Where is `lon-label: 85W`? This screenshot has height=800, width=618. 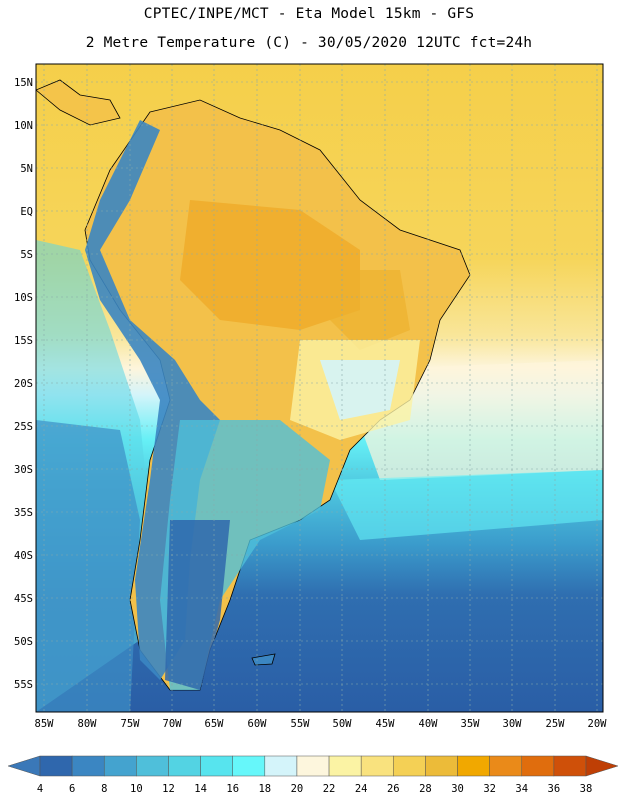 lon-label: 85W is located at coordinates (45, 724).